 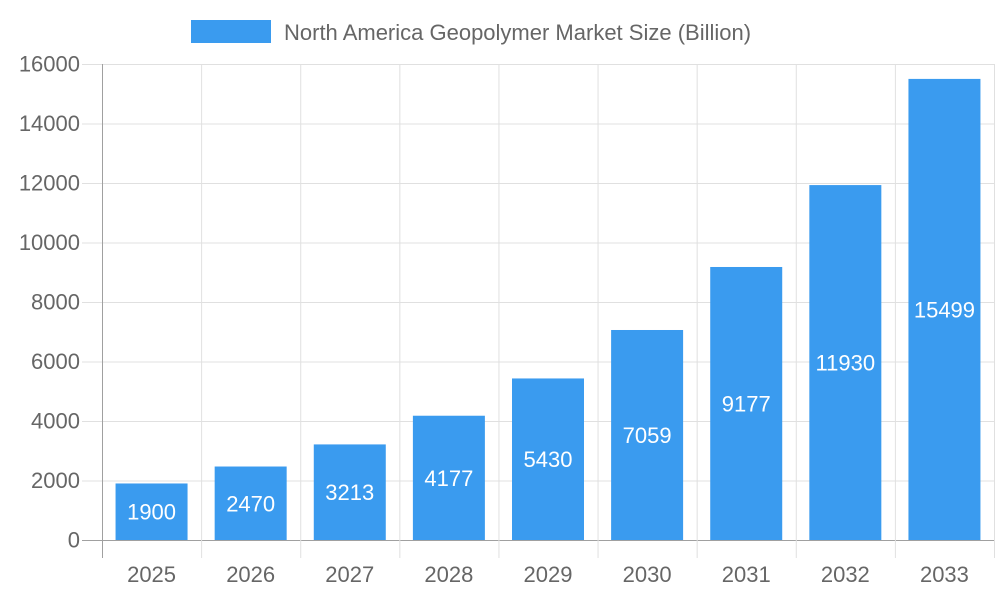 What do you see at coordinates (55, 480) in the screenshot?
I see `y-tick-label: 2000` at bounding box center [55, 480].